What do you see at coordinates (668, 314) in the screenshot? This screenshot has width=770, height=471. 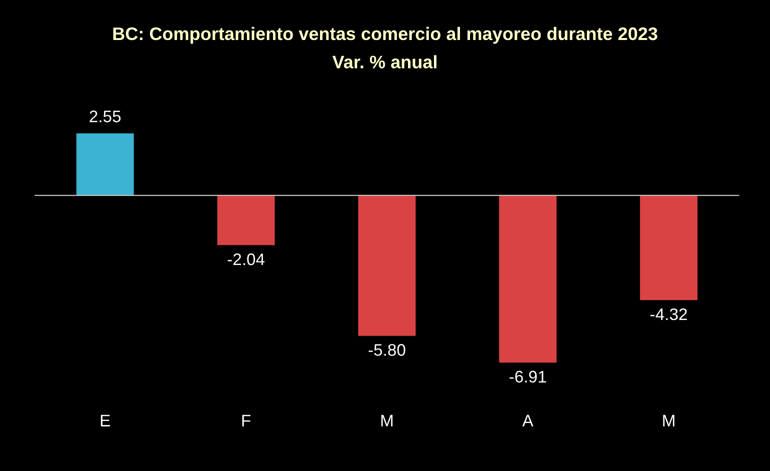 I see `data-label: -4.32` at bounding box center [668, 314].